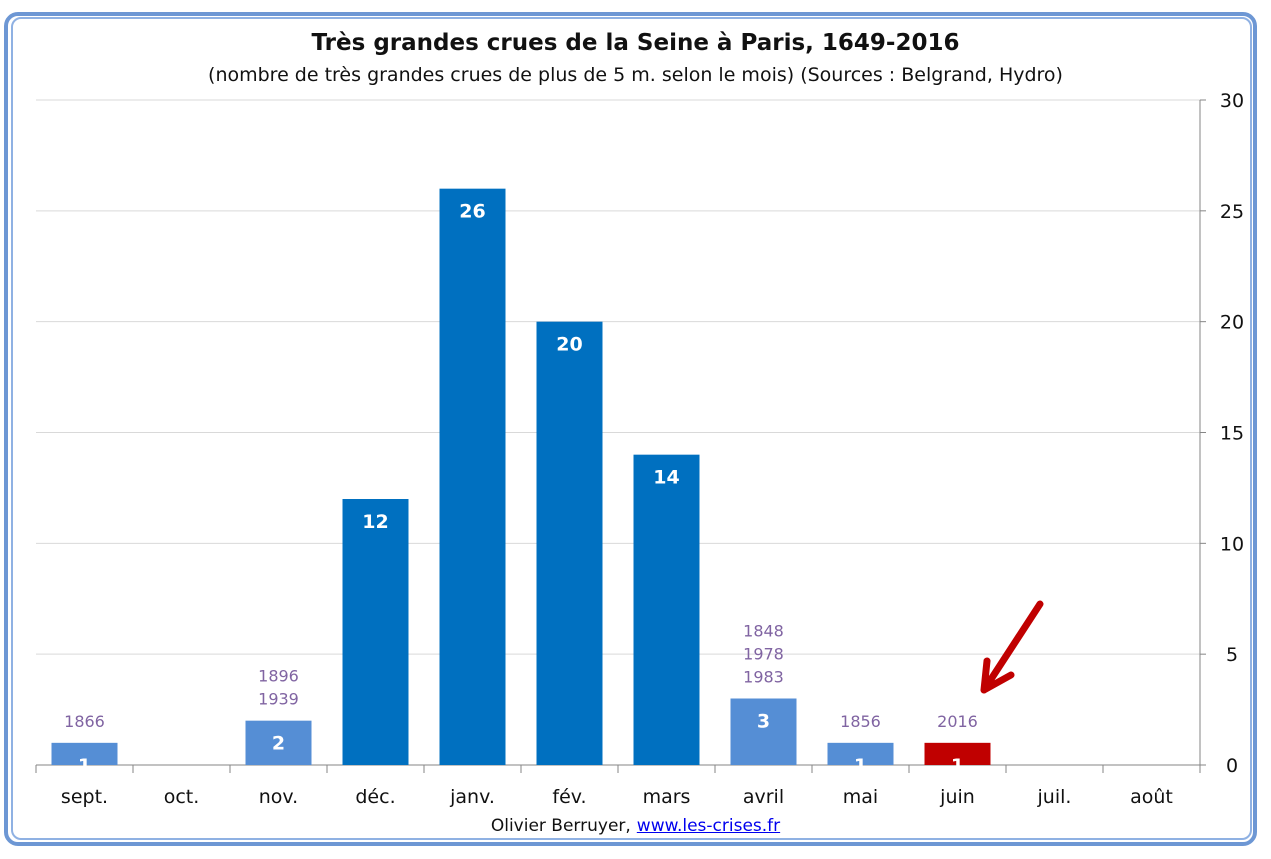 The image size is (1271, 859). What do you see at coordinates (1232, 212) in the screenshot?
I see `y-tick-label: 25` at bounding box center [1232, 212].